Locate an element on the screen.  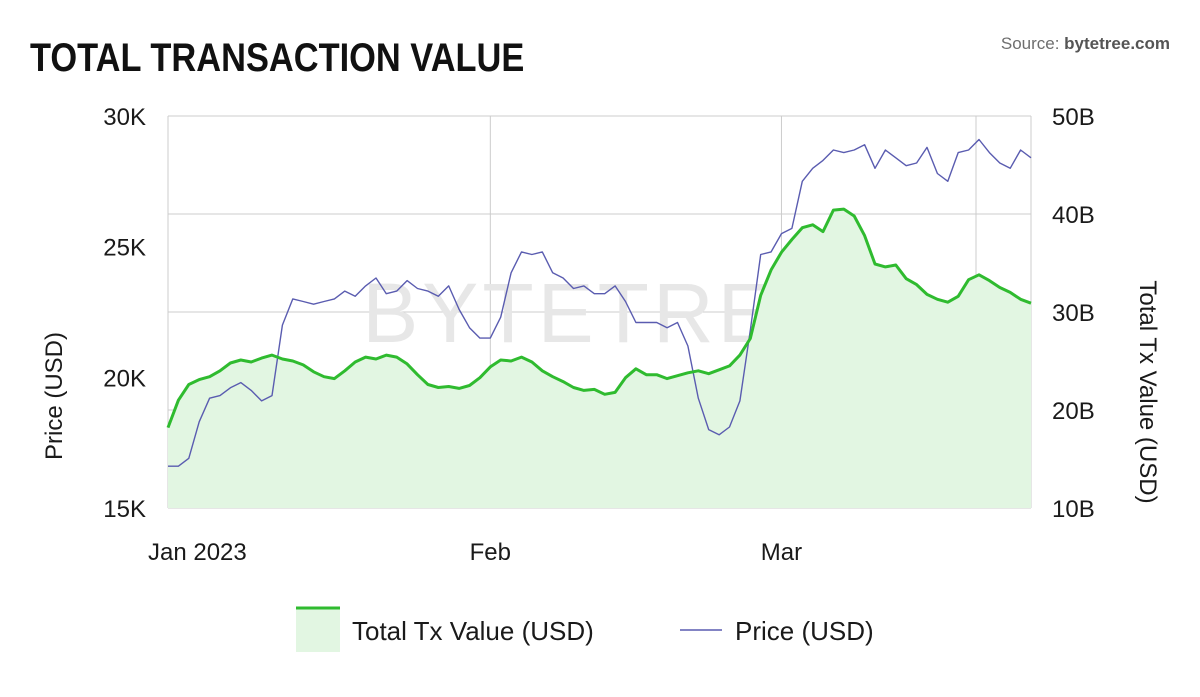
y-left-tick-label: 15K is located at coordinates (124, 509).